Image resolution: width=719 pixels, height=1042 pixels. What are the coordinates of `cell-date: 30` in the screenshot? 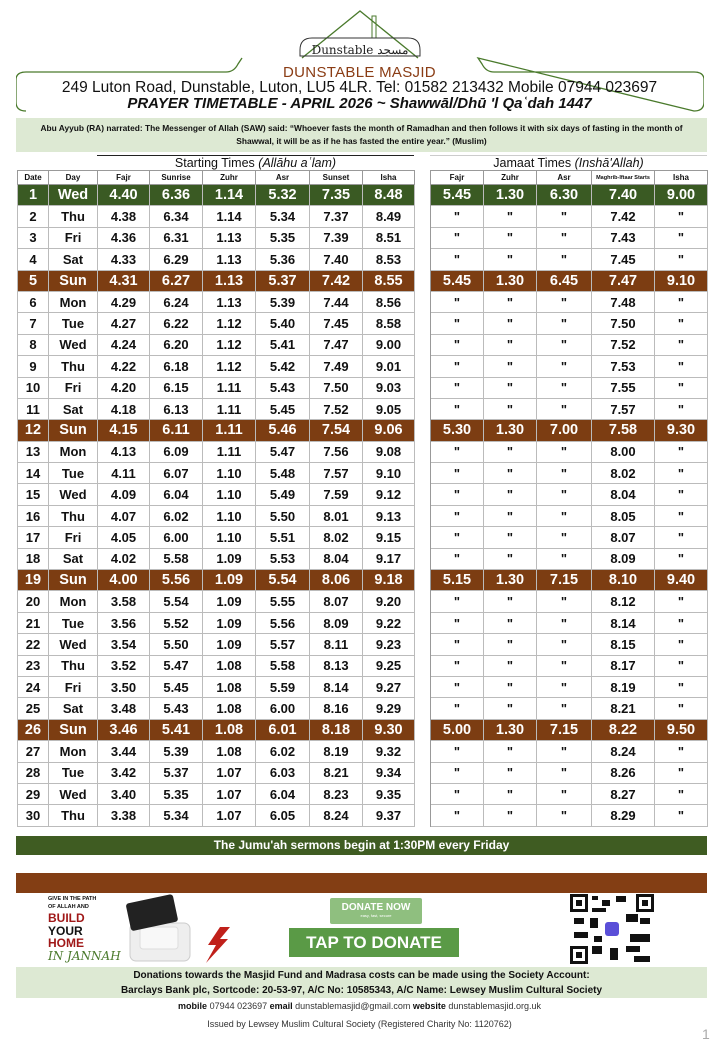 It's located at (33, 815).